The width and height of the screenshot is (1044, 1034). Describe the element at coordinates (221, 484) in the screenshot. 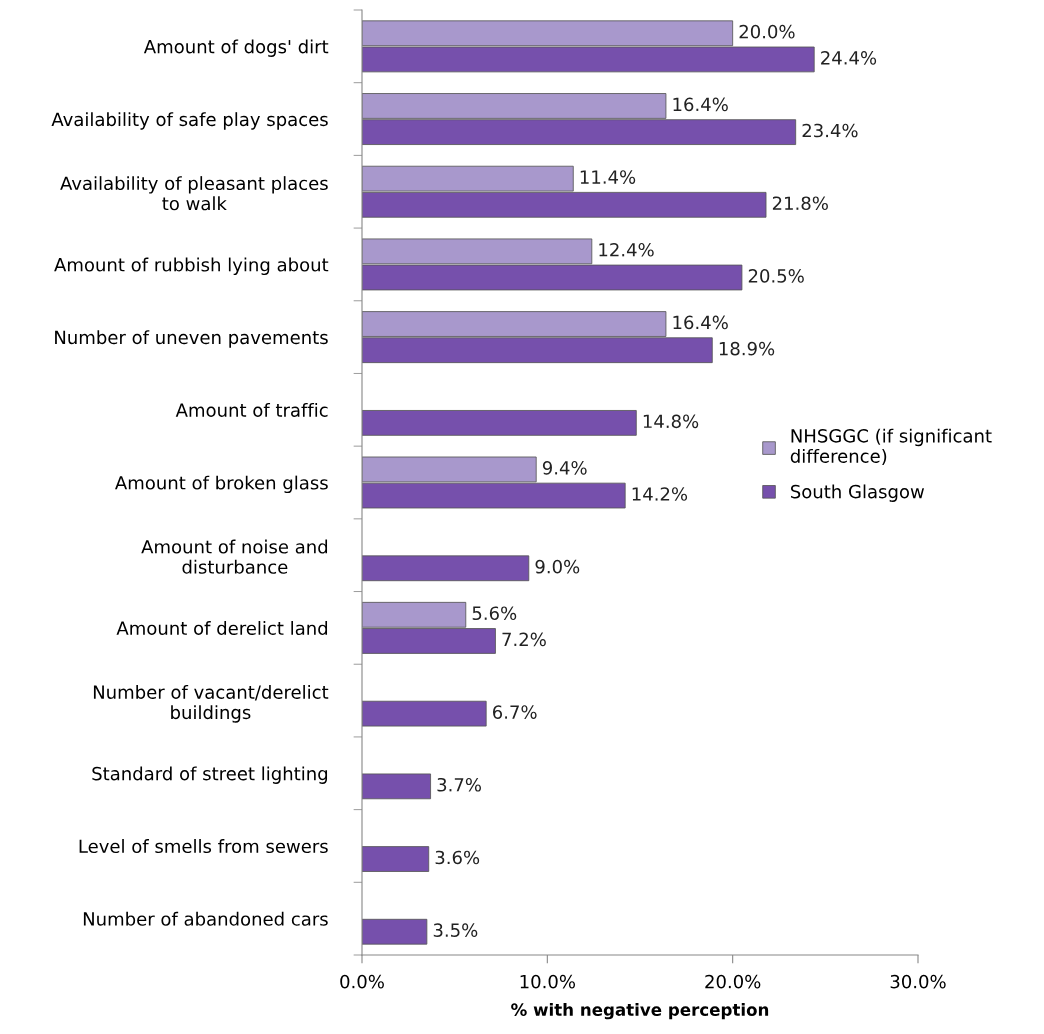

I see `y-tick-label: Amount of broken glass` at that location.